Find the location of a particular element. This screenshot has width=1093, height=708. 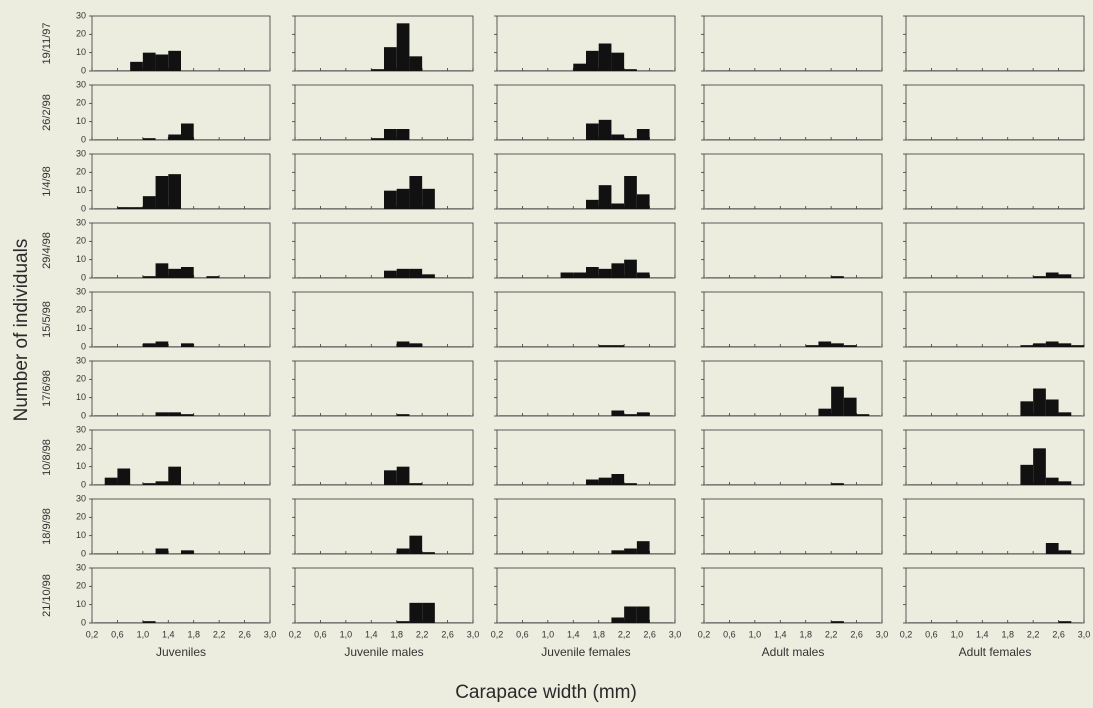

row-date-label: 21/10/98 is located at coordinates (47, 595).